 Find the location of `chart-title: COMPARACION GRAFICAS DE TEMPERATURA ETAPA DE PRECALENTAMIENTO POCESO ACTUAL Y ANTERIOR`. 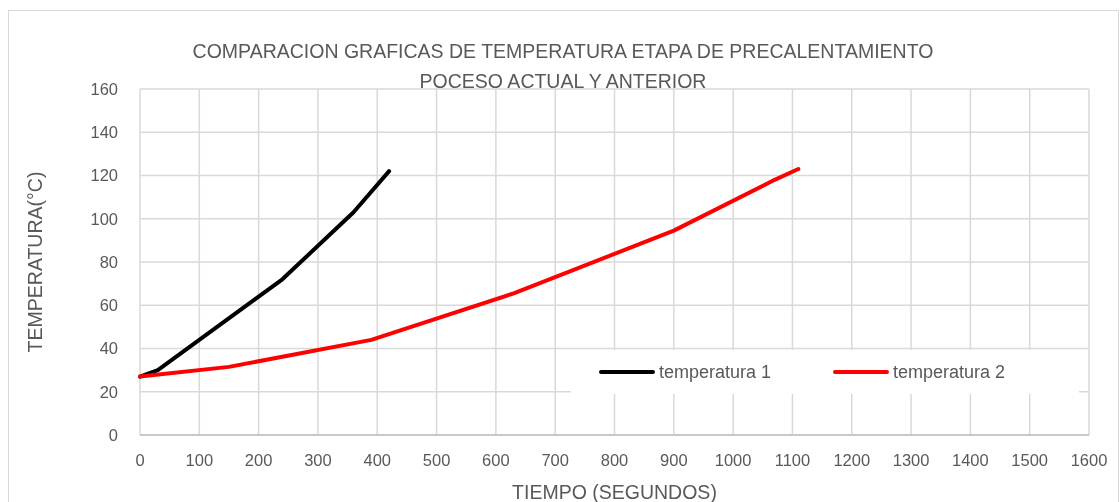

chart-title: COMPARACION GRAFICAS DE TEMPERATURA ETAPA DE PRECALENTAMIENTO POCESO ACTUAL Y ANTERIOR is located at coordinates (563, 66).